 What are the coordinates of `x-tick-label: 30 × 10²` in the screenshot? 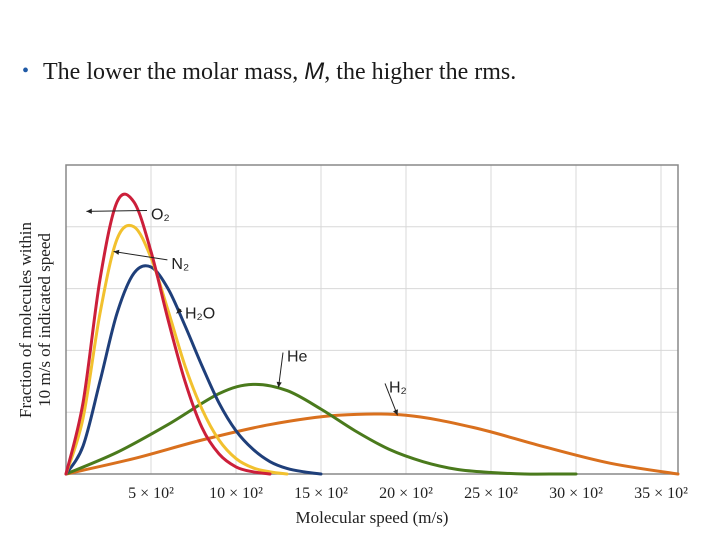 It's located at (576, 493).